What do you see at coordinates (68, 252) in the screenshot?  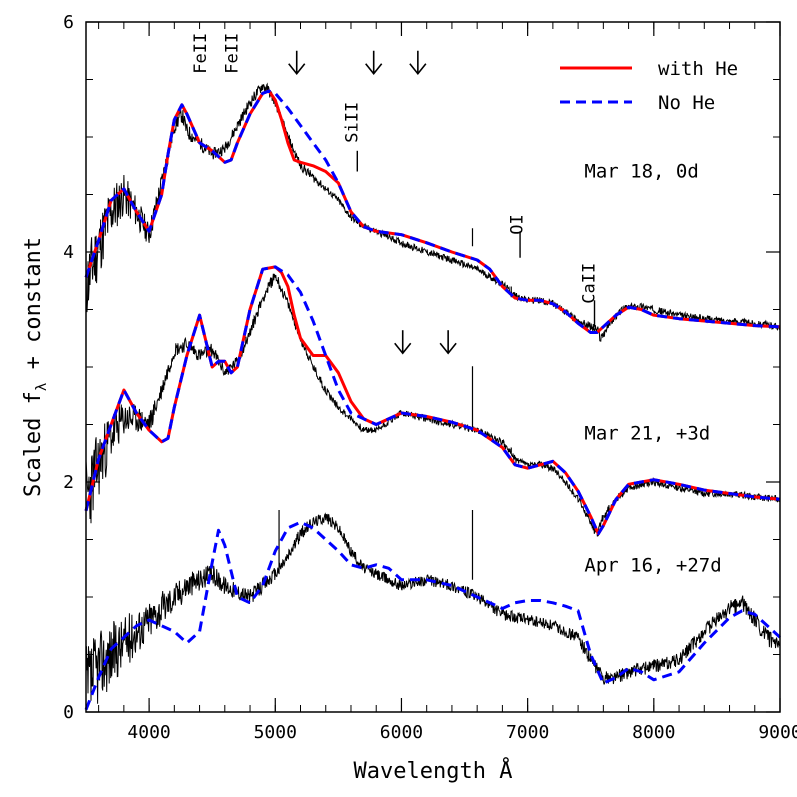 I see `y-tick-label: 4` at bounding box center [68, 252].